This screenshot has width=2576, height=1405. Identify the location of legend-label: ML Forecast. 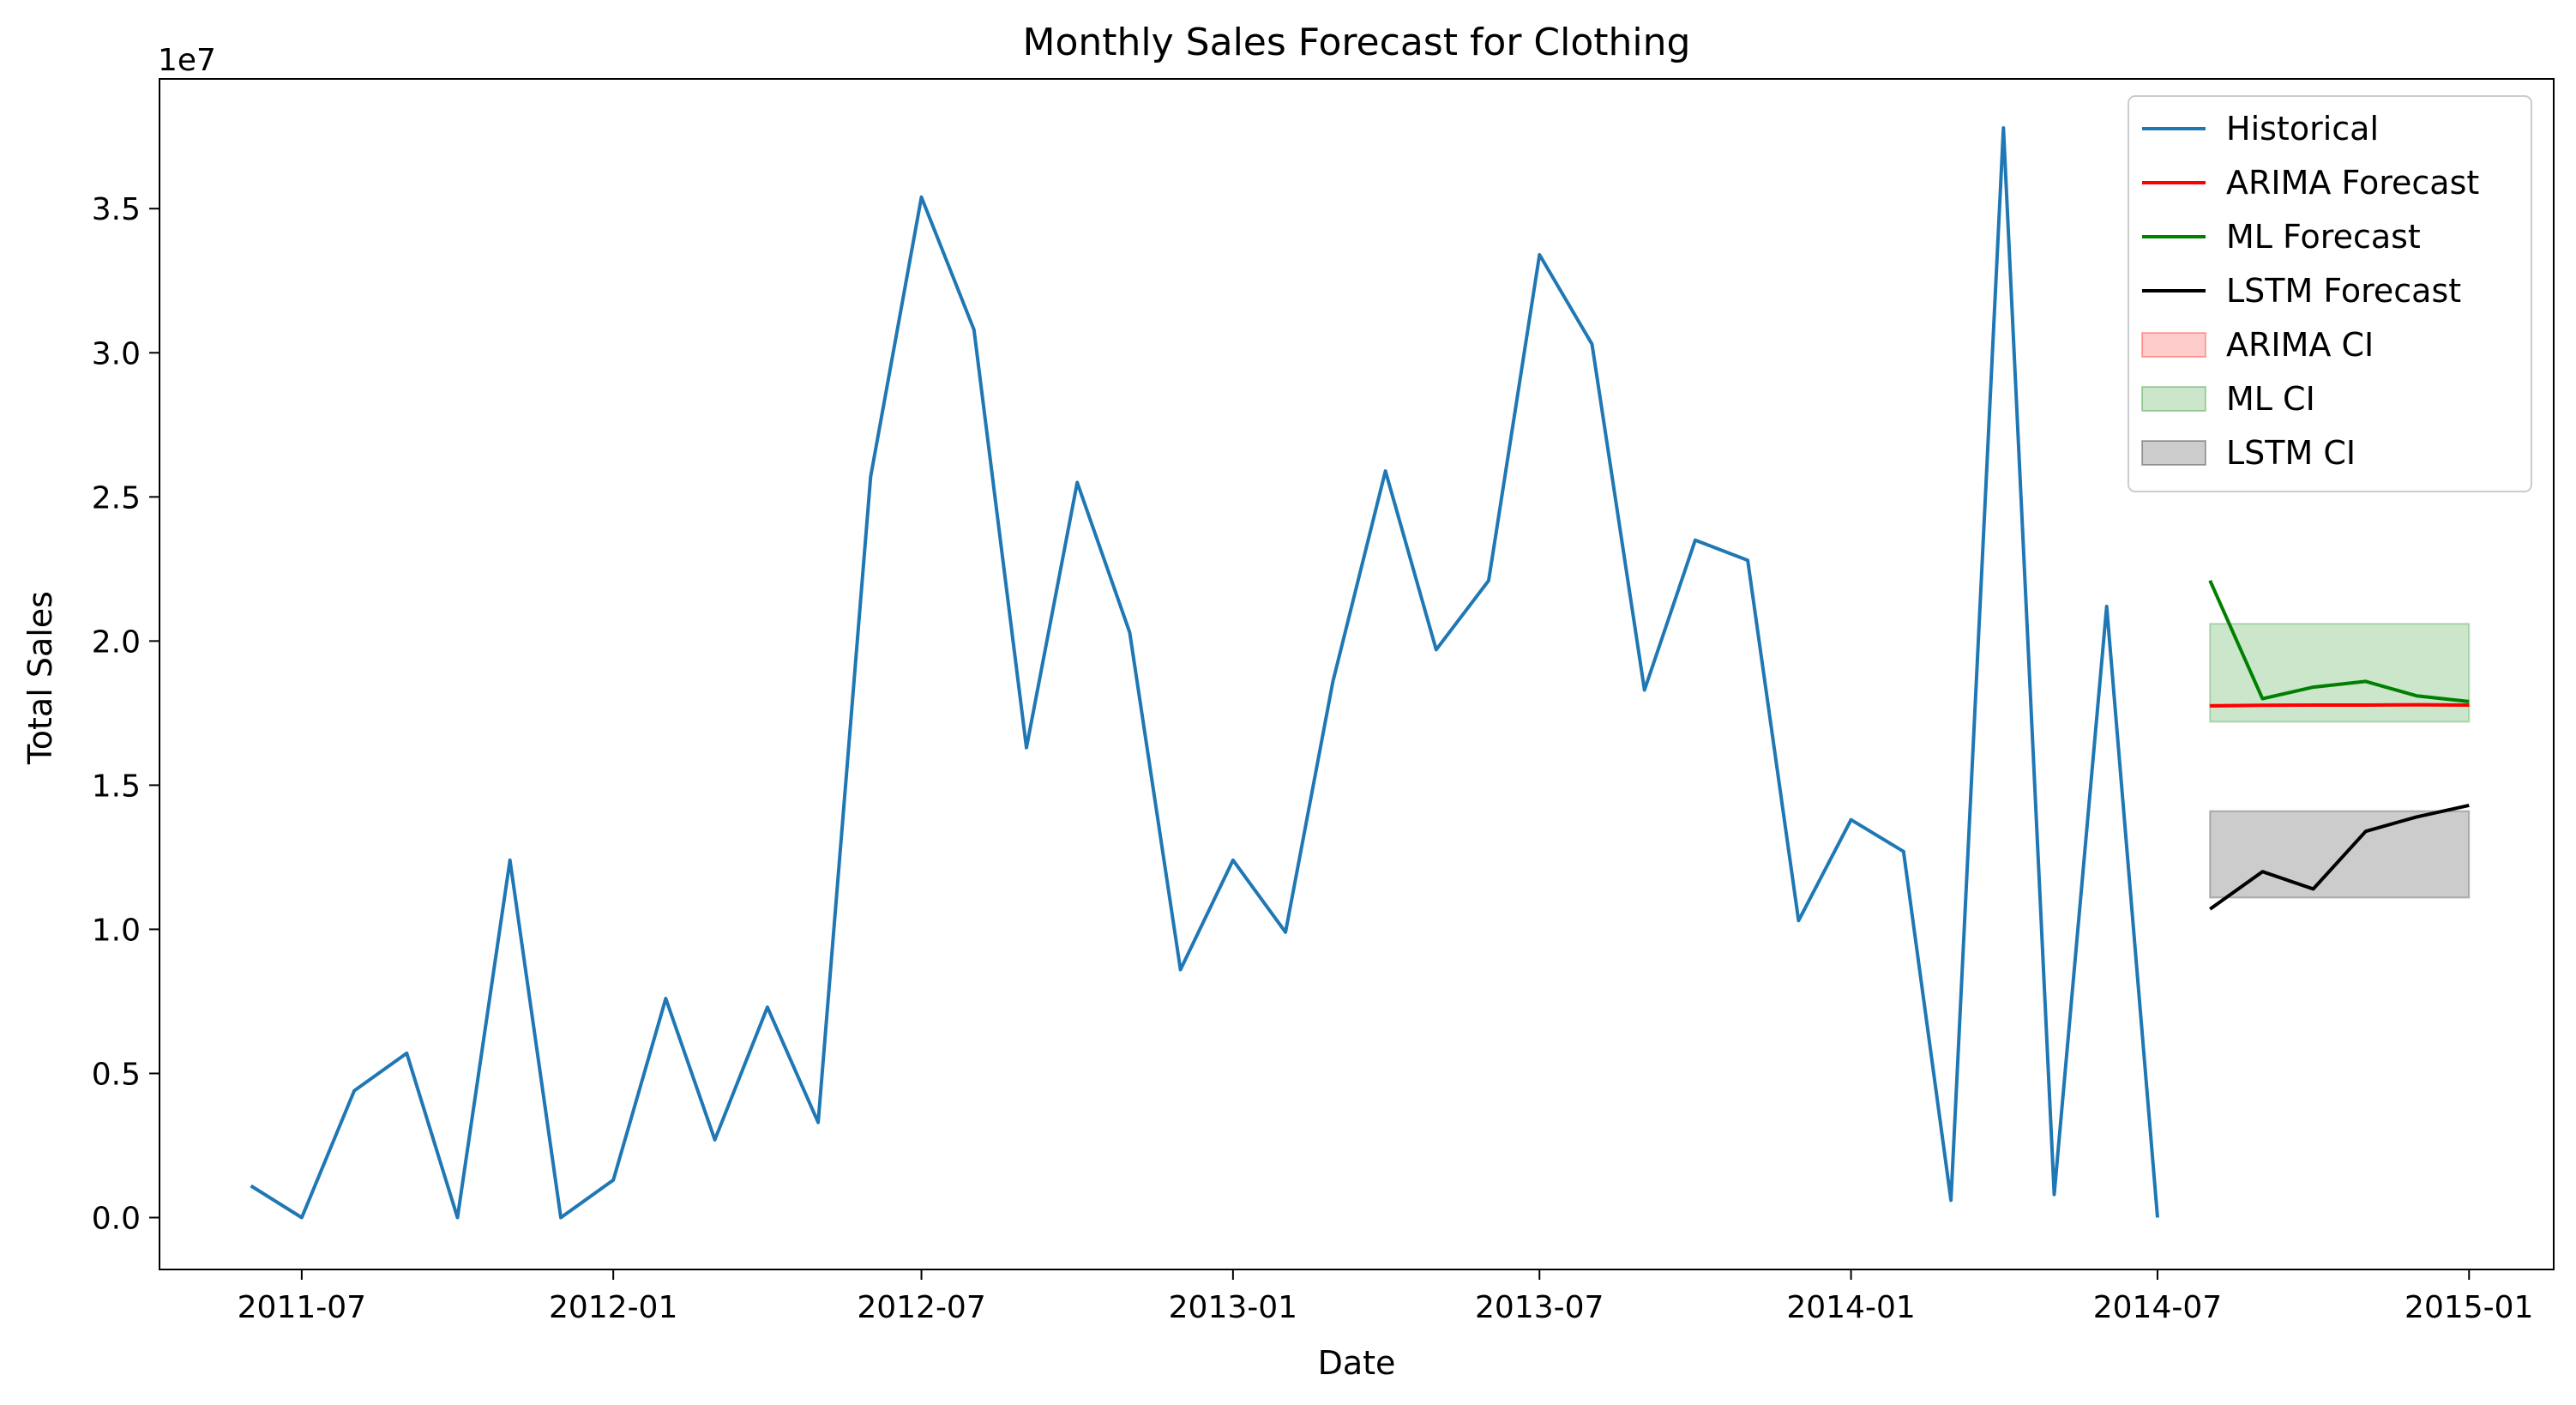
(2323, 237).